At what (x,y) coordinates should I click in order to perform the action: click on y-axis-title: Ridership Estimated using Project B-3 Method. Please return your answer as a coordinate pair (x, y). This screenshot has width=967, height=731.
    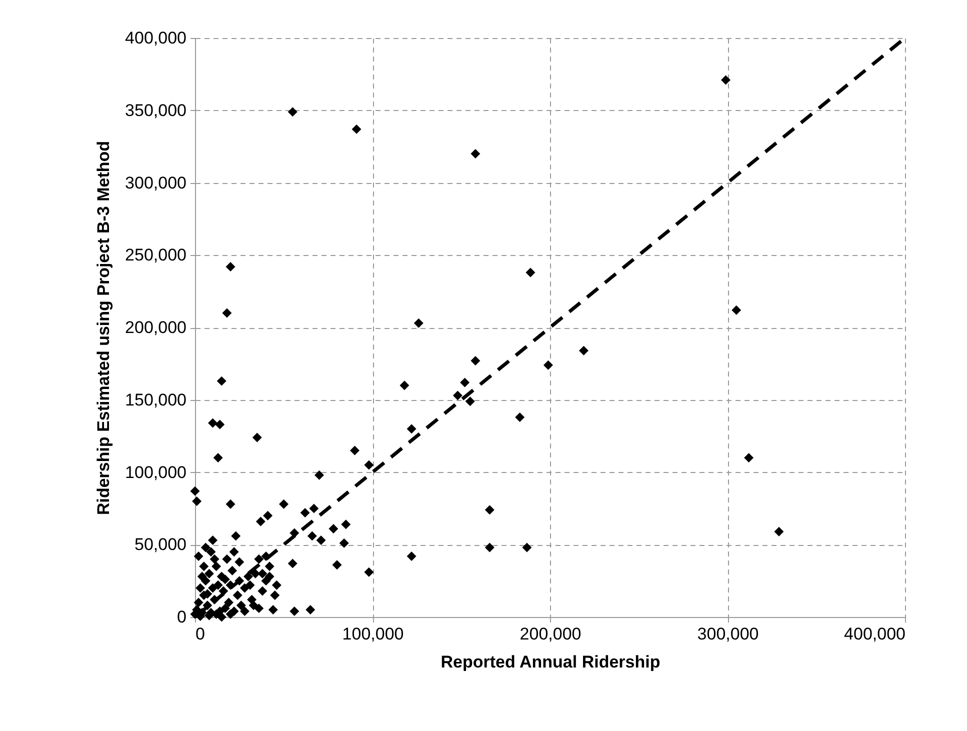
    Looking at the image, I should click on (104, 328).